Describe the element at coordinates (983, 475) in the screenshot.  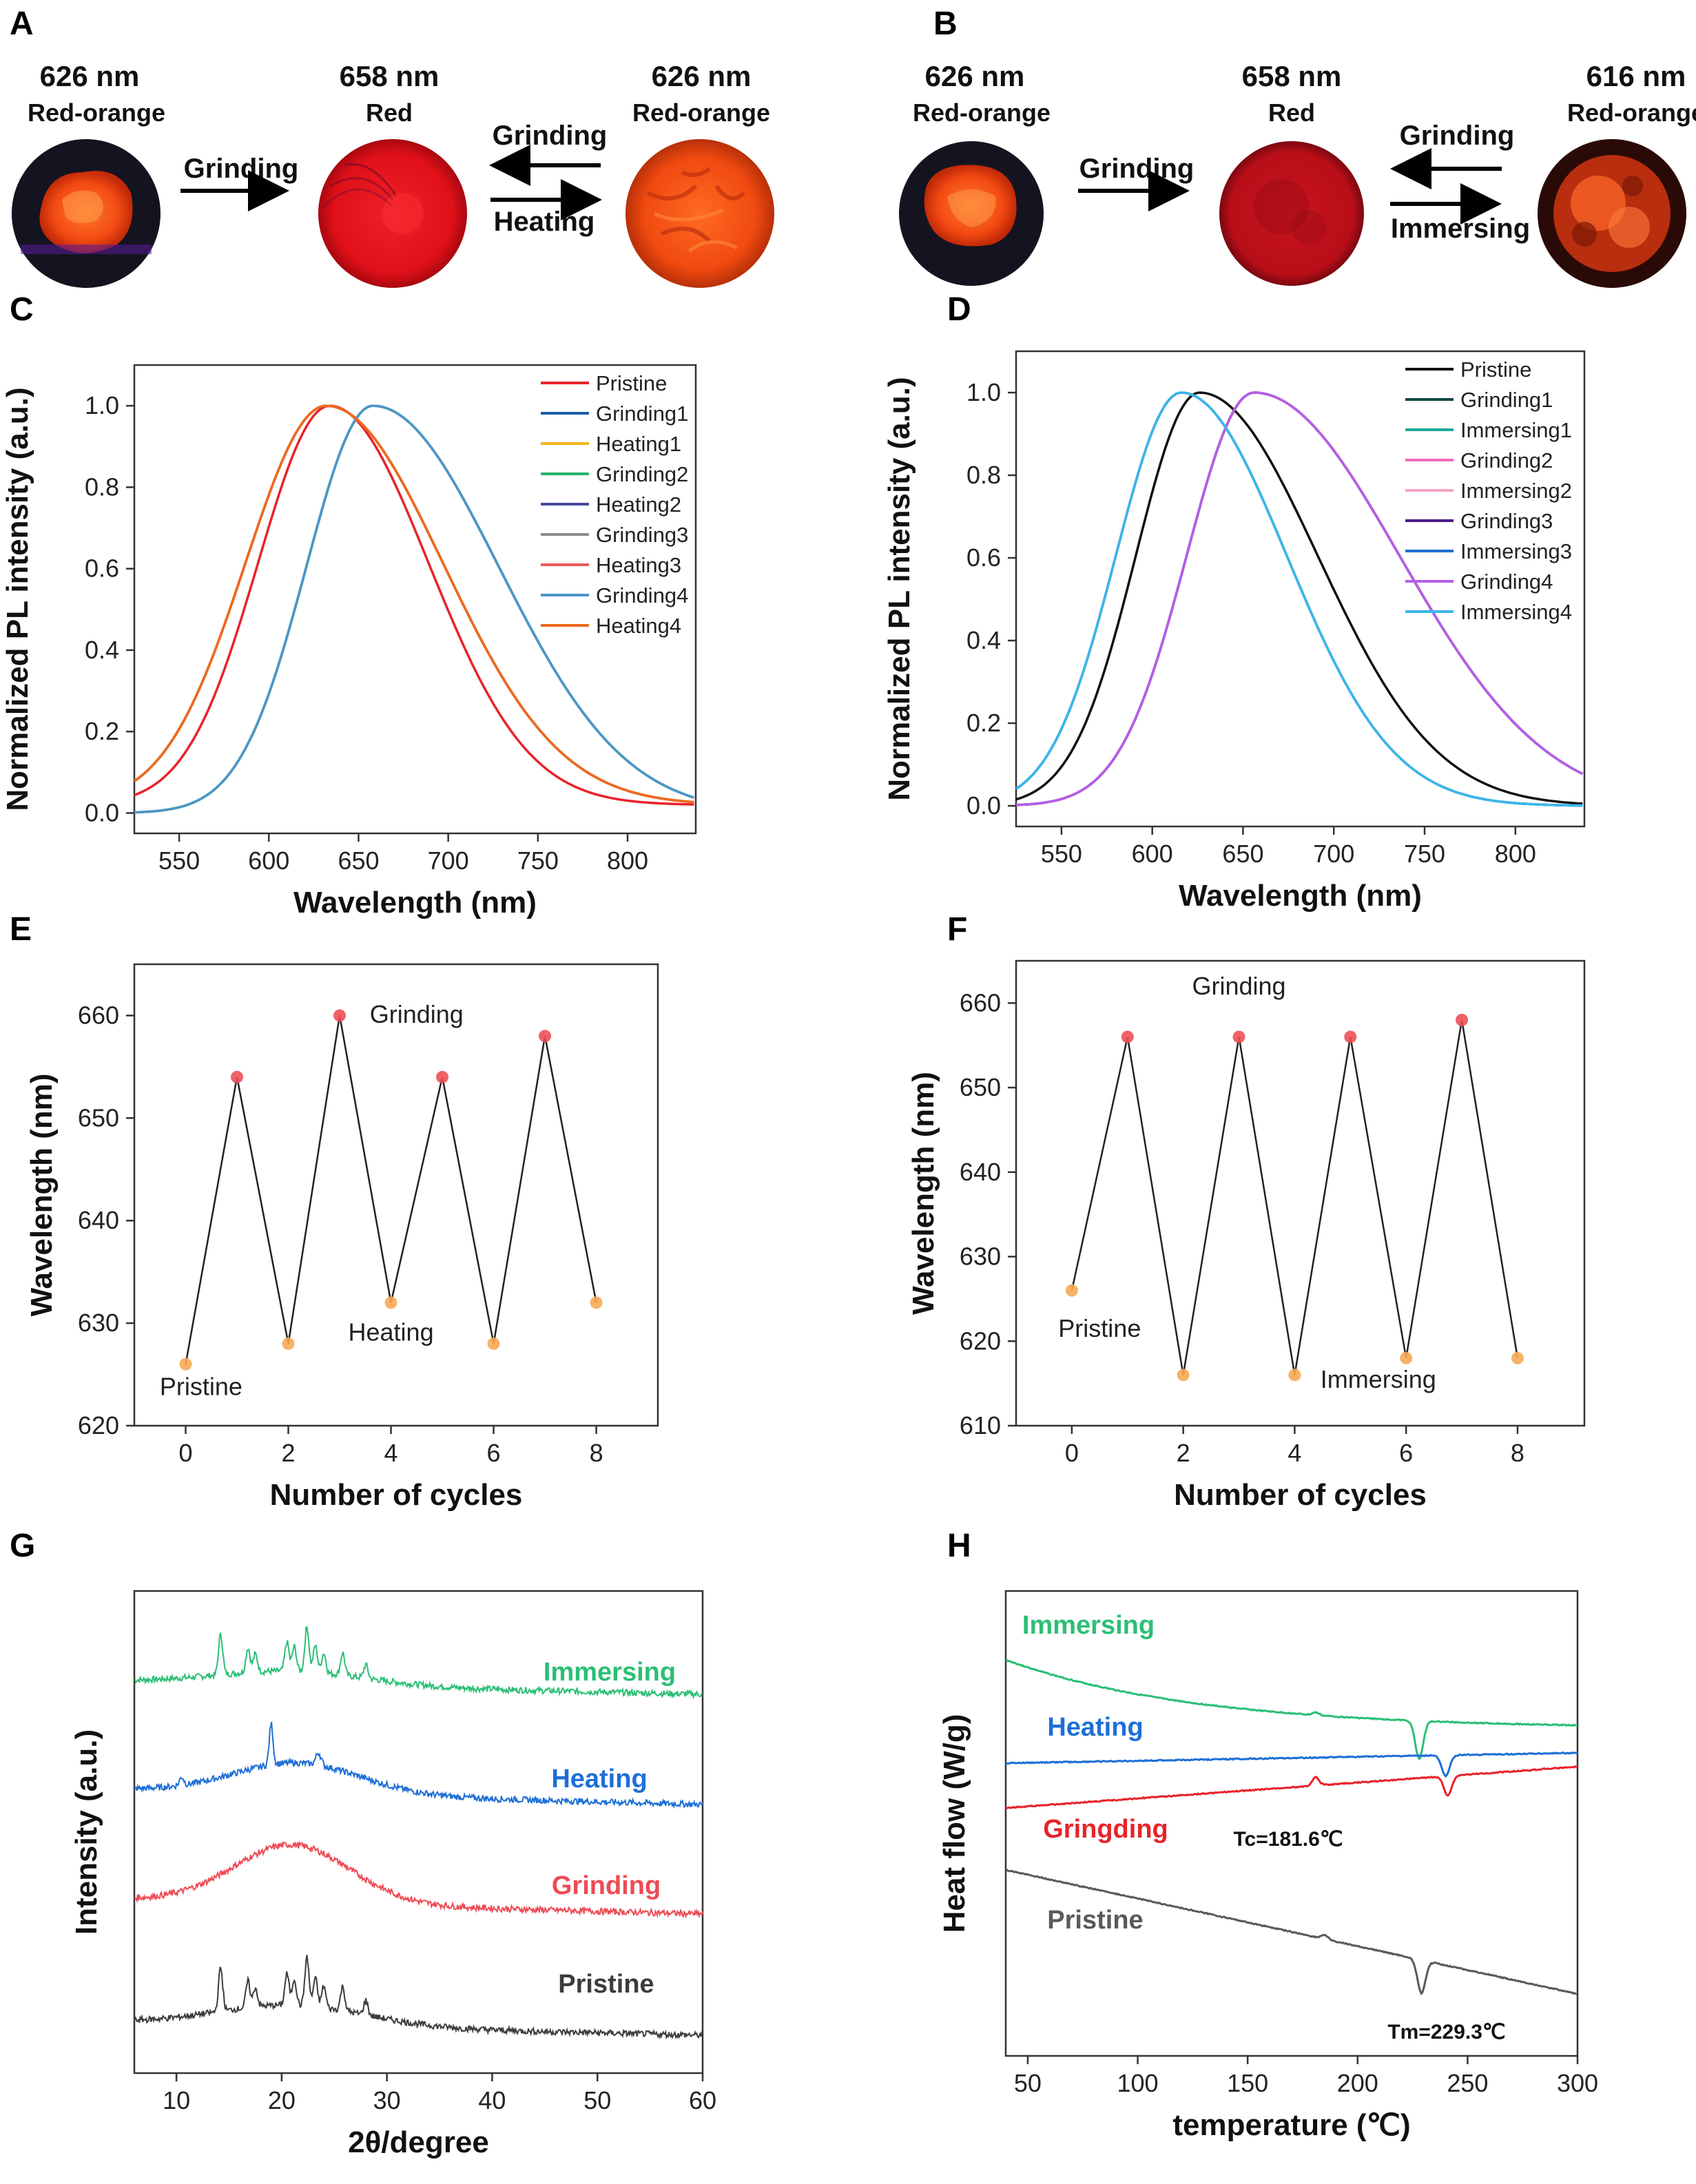
I see `y-tick-label: 0.8` at that location.